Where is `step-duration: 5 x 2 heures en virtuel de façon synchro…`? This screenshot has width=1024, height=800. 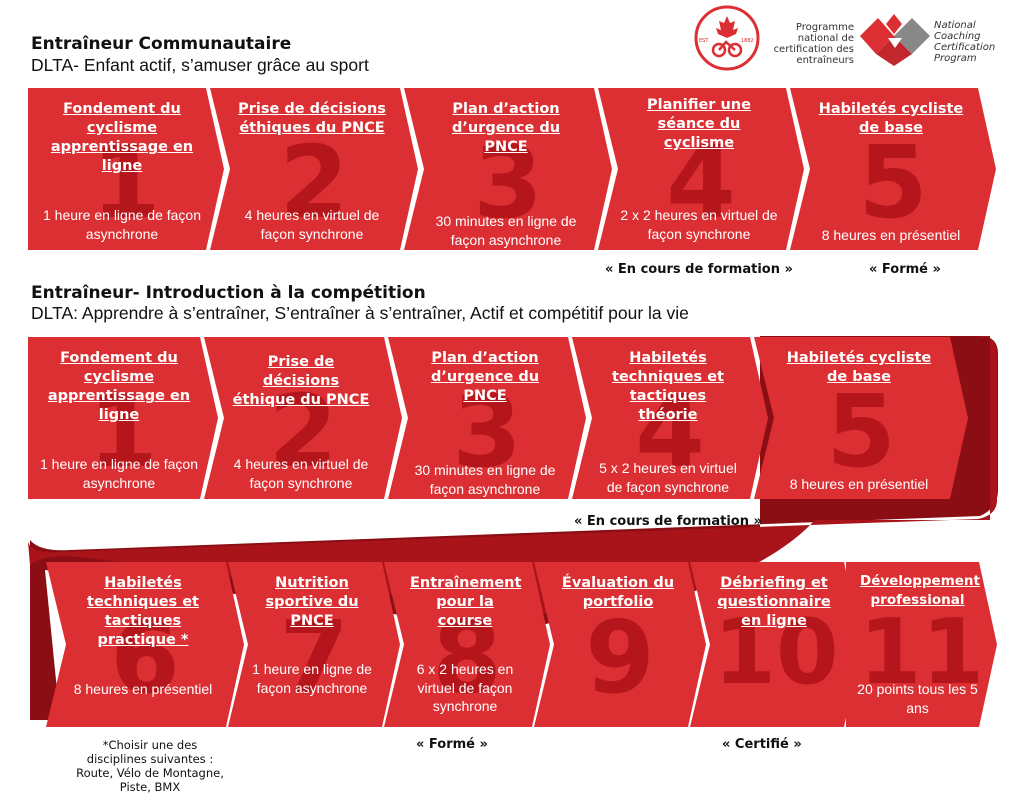
step-duration: 5 x 2 heures en virtuel de façon synchro… is located at coordinates (668, 477).